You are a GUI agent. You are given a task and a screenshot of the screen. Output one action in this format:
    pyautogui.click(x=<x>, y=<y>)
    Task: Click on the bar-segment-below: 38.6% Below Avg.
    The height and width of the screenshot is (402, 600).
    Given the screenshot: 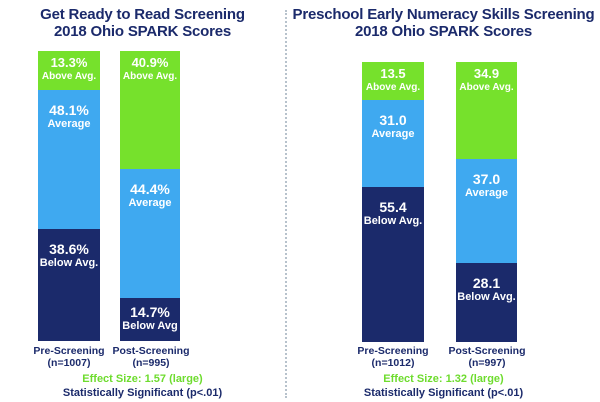 What is the action you would take?
    pyautogui.click(x=69, y=285)
    